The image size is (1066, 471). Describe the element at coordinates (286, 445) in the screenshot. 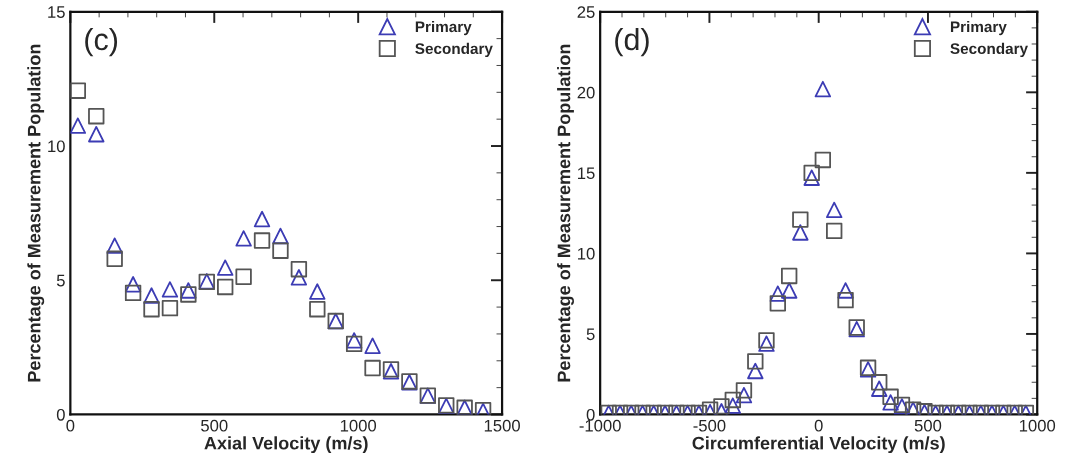

I see `x-axis-title: Axial Velocity (m/s)` at that location.